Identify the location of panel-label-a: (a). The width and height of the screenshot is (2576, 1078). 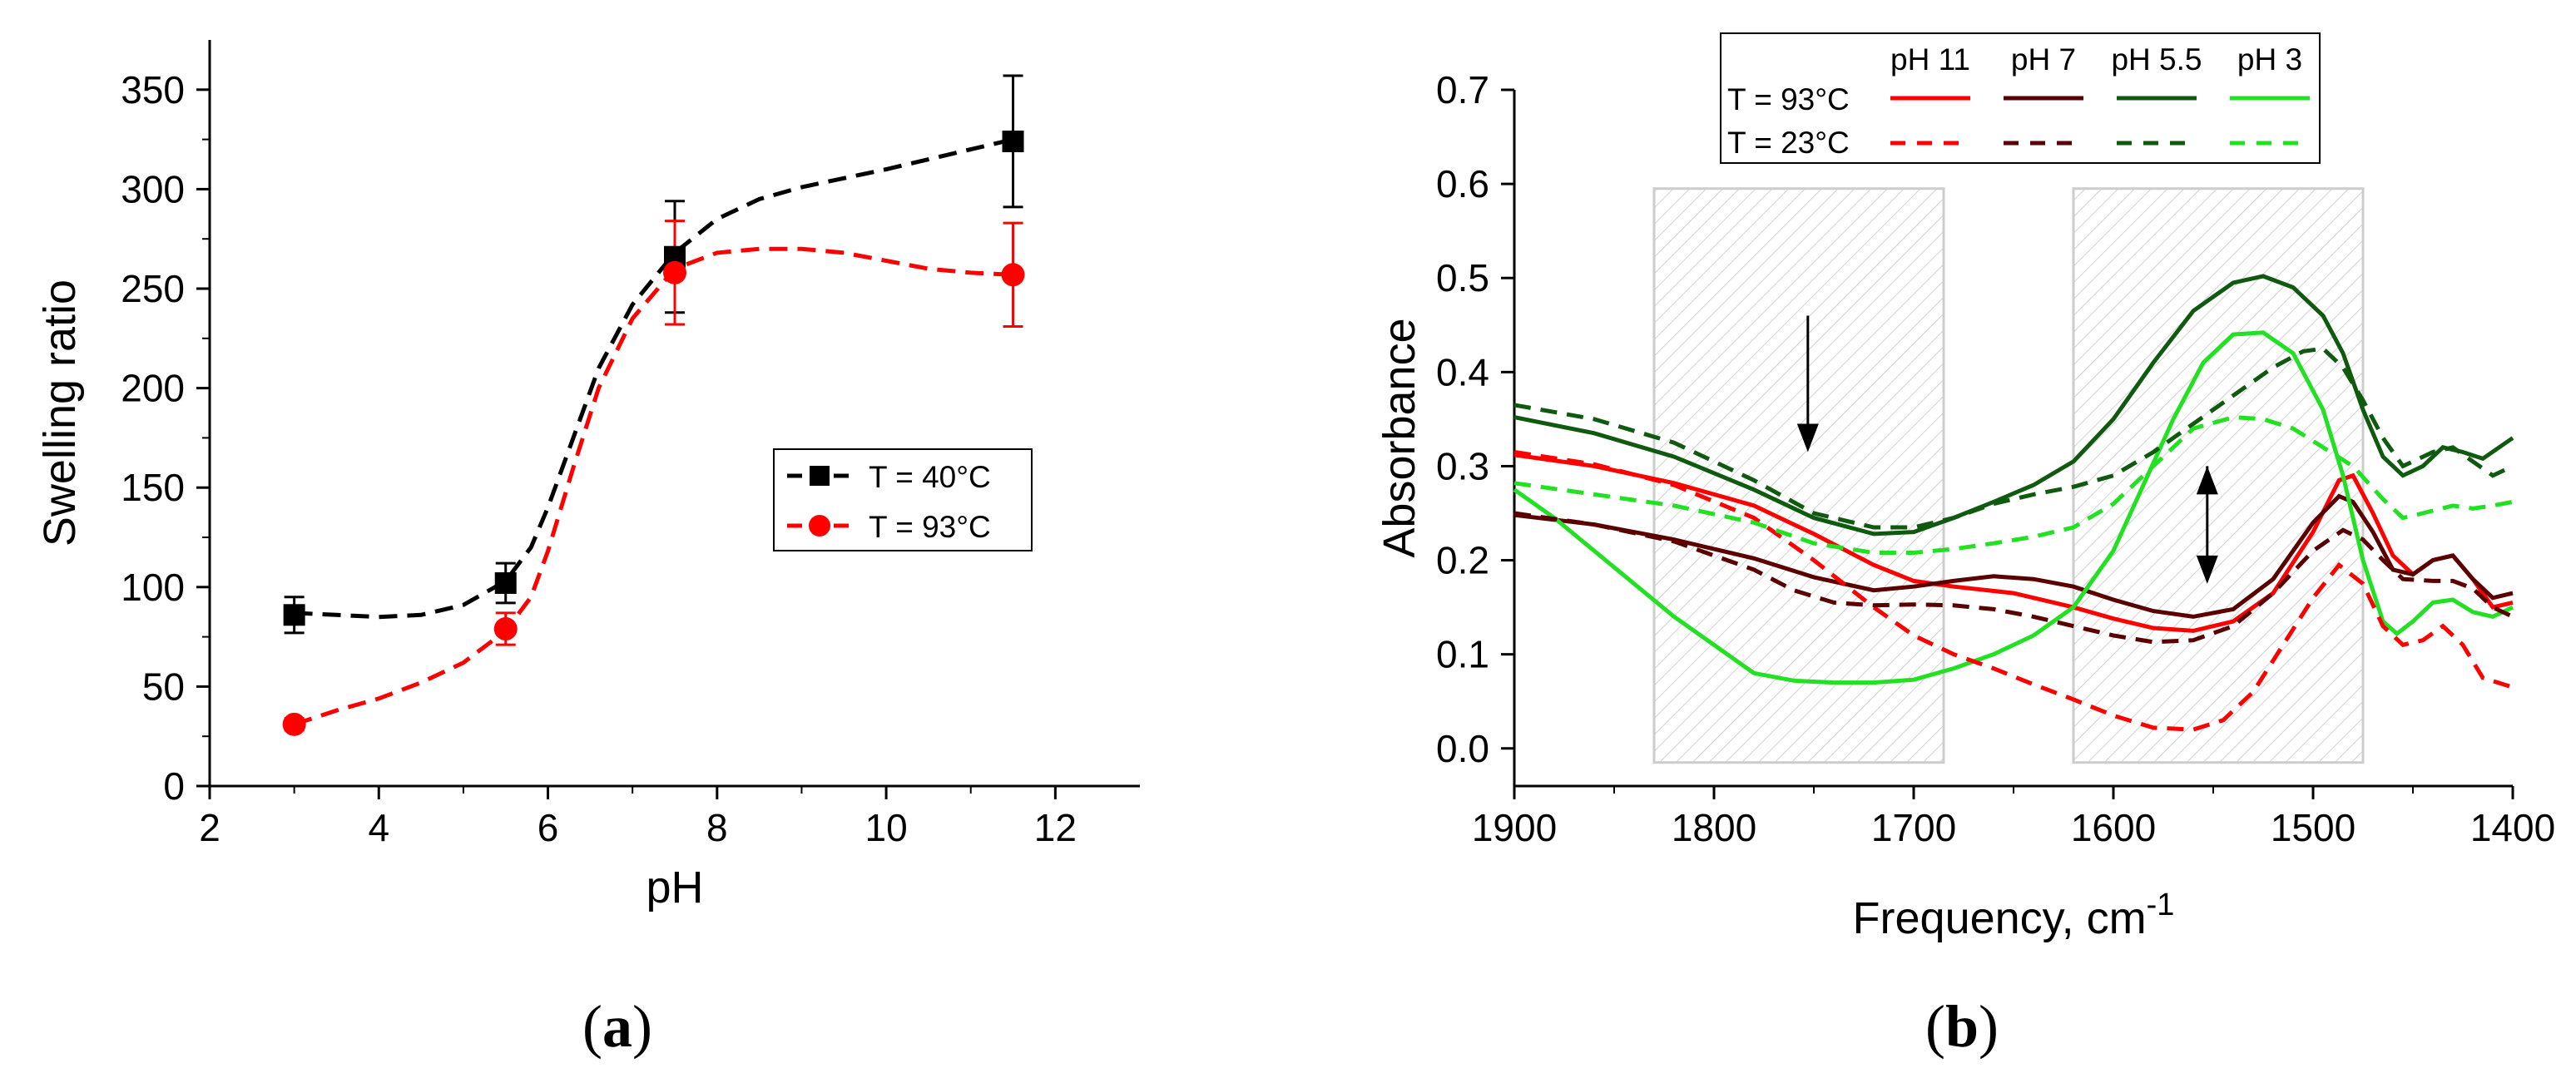
(617, 1026).